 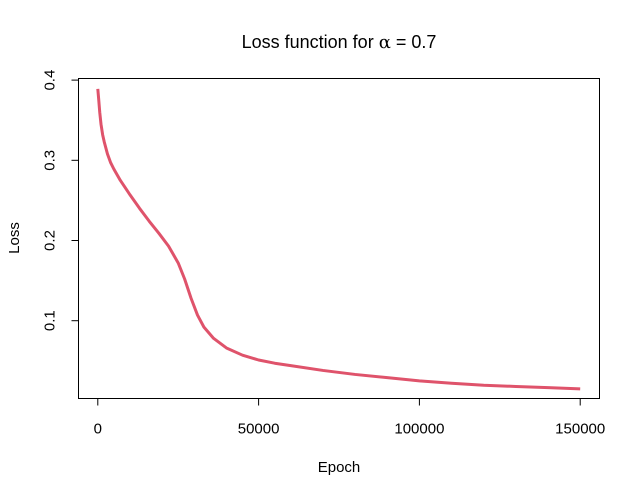 What do you see at coordinates (49, 240) in the screenshot?
I see `y-tick-label: 0.2` at bounding box center [49, 240].